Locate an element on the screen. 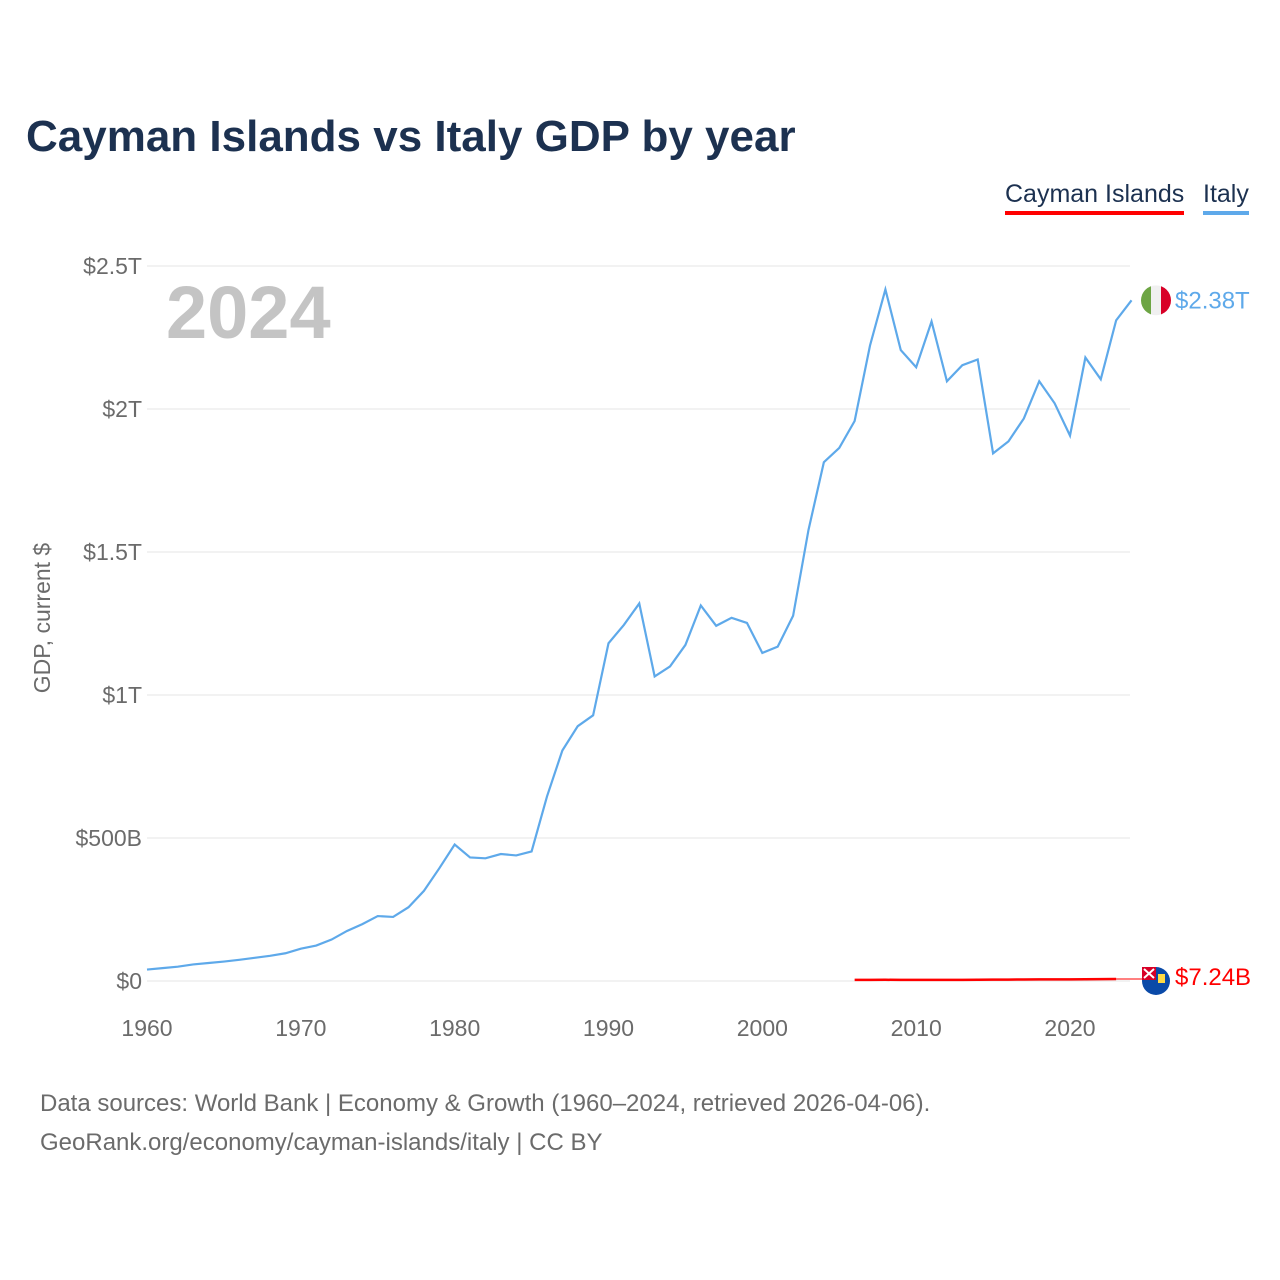  flag-green is located at coordinates (1146, 300).